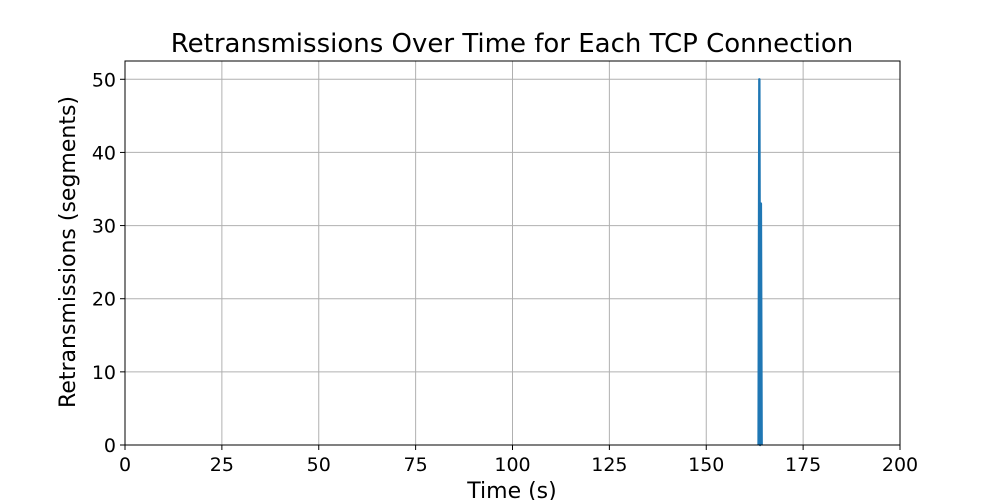 The image size is (1000, 500). Describe the element at coordinates (104, 153) in the screenshot. I see `y-tick-label: 40` at that location.